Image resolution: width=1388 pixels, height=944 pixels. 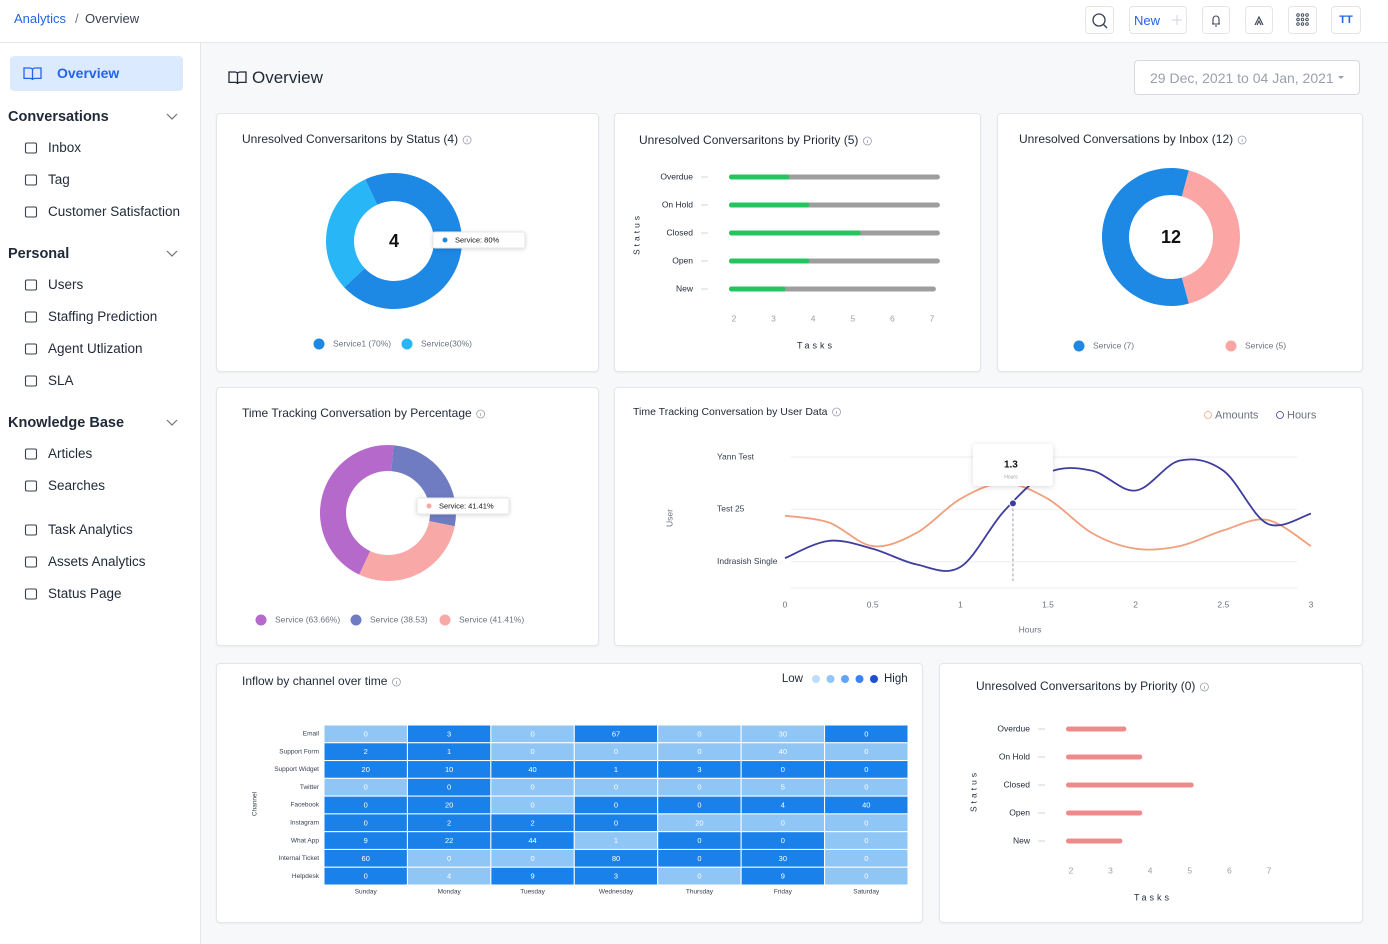 I want to click on x-tick-label: 0.5, so click(x=873, y=604).